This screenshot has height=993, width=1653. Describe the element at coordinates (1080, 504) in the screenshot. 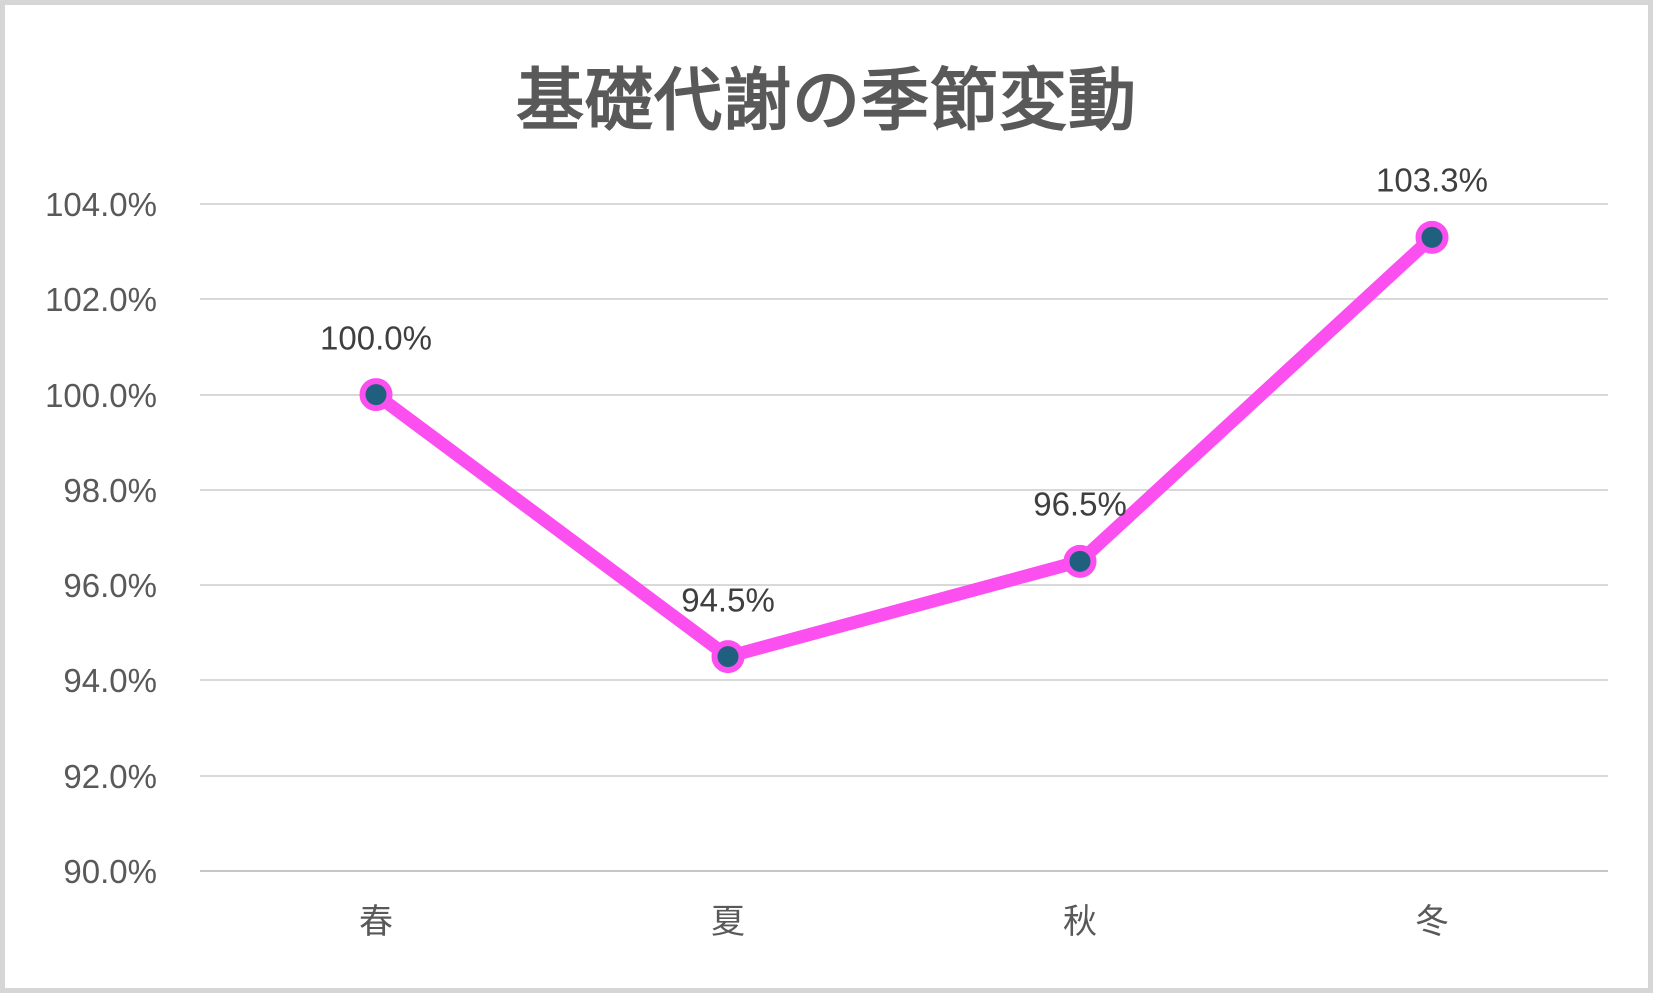

I see `data-point-label: 96.5%` at that location.